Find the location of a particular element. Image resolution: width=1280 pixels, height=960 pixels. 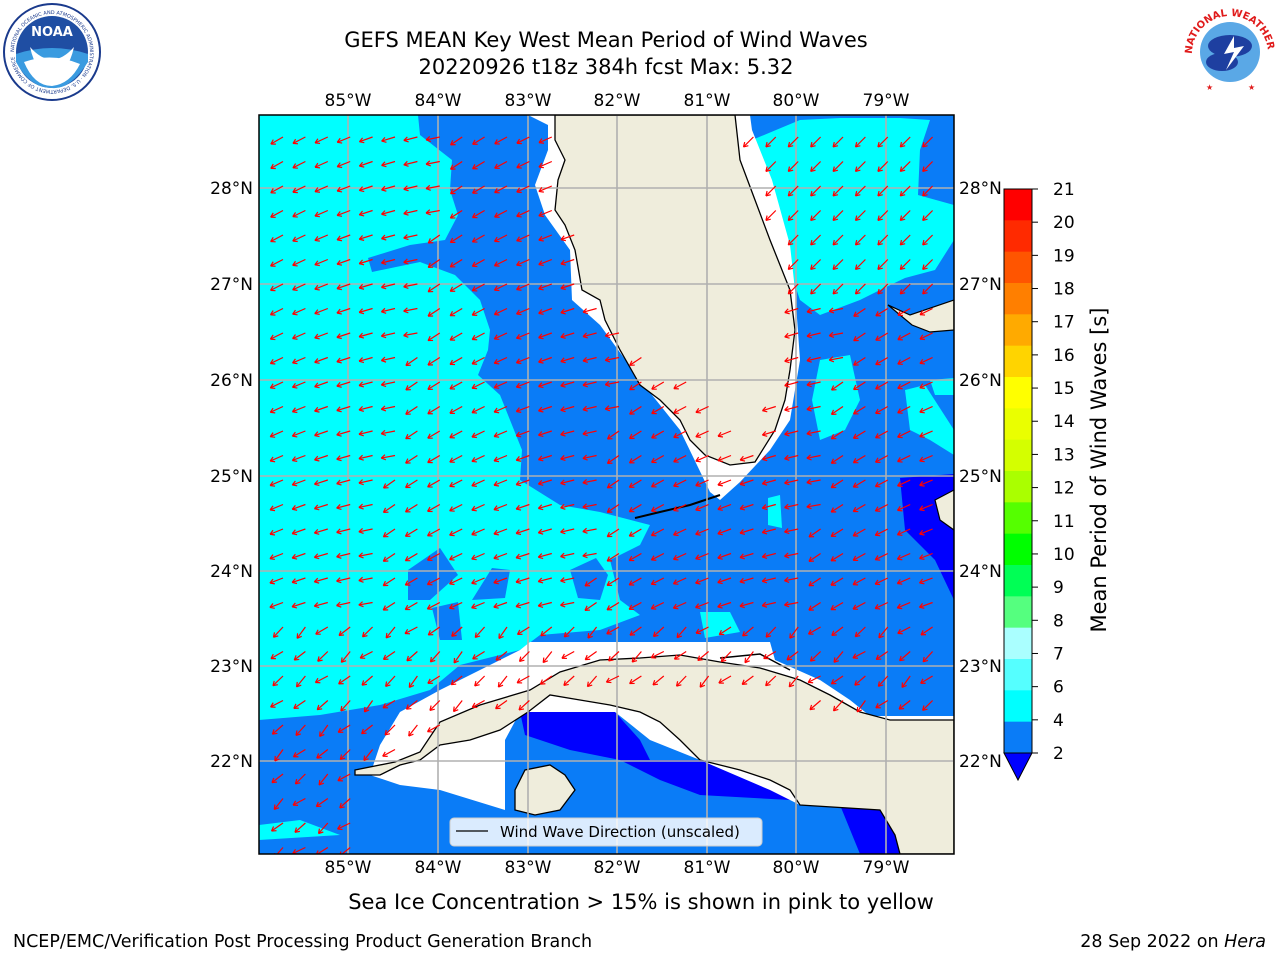

colorbar-tick-label: 8 is located at coordinates (1058, 621).